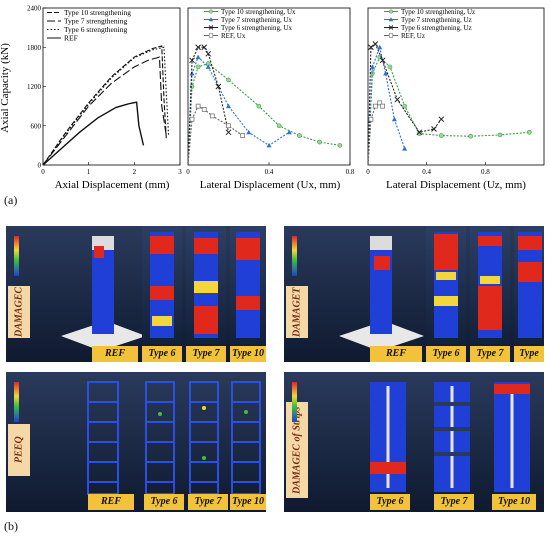 The width and height of the screenshot is (550, 540). I want to click on type-tag: Type, so click(529, 354).